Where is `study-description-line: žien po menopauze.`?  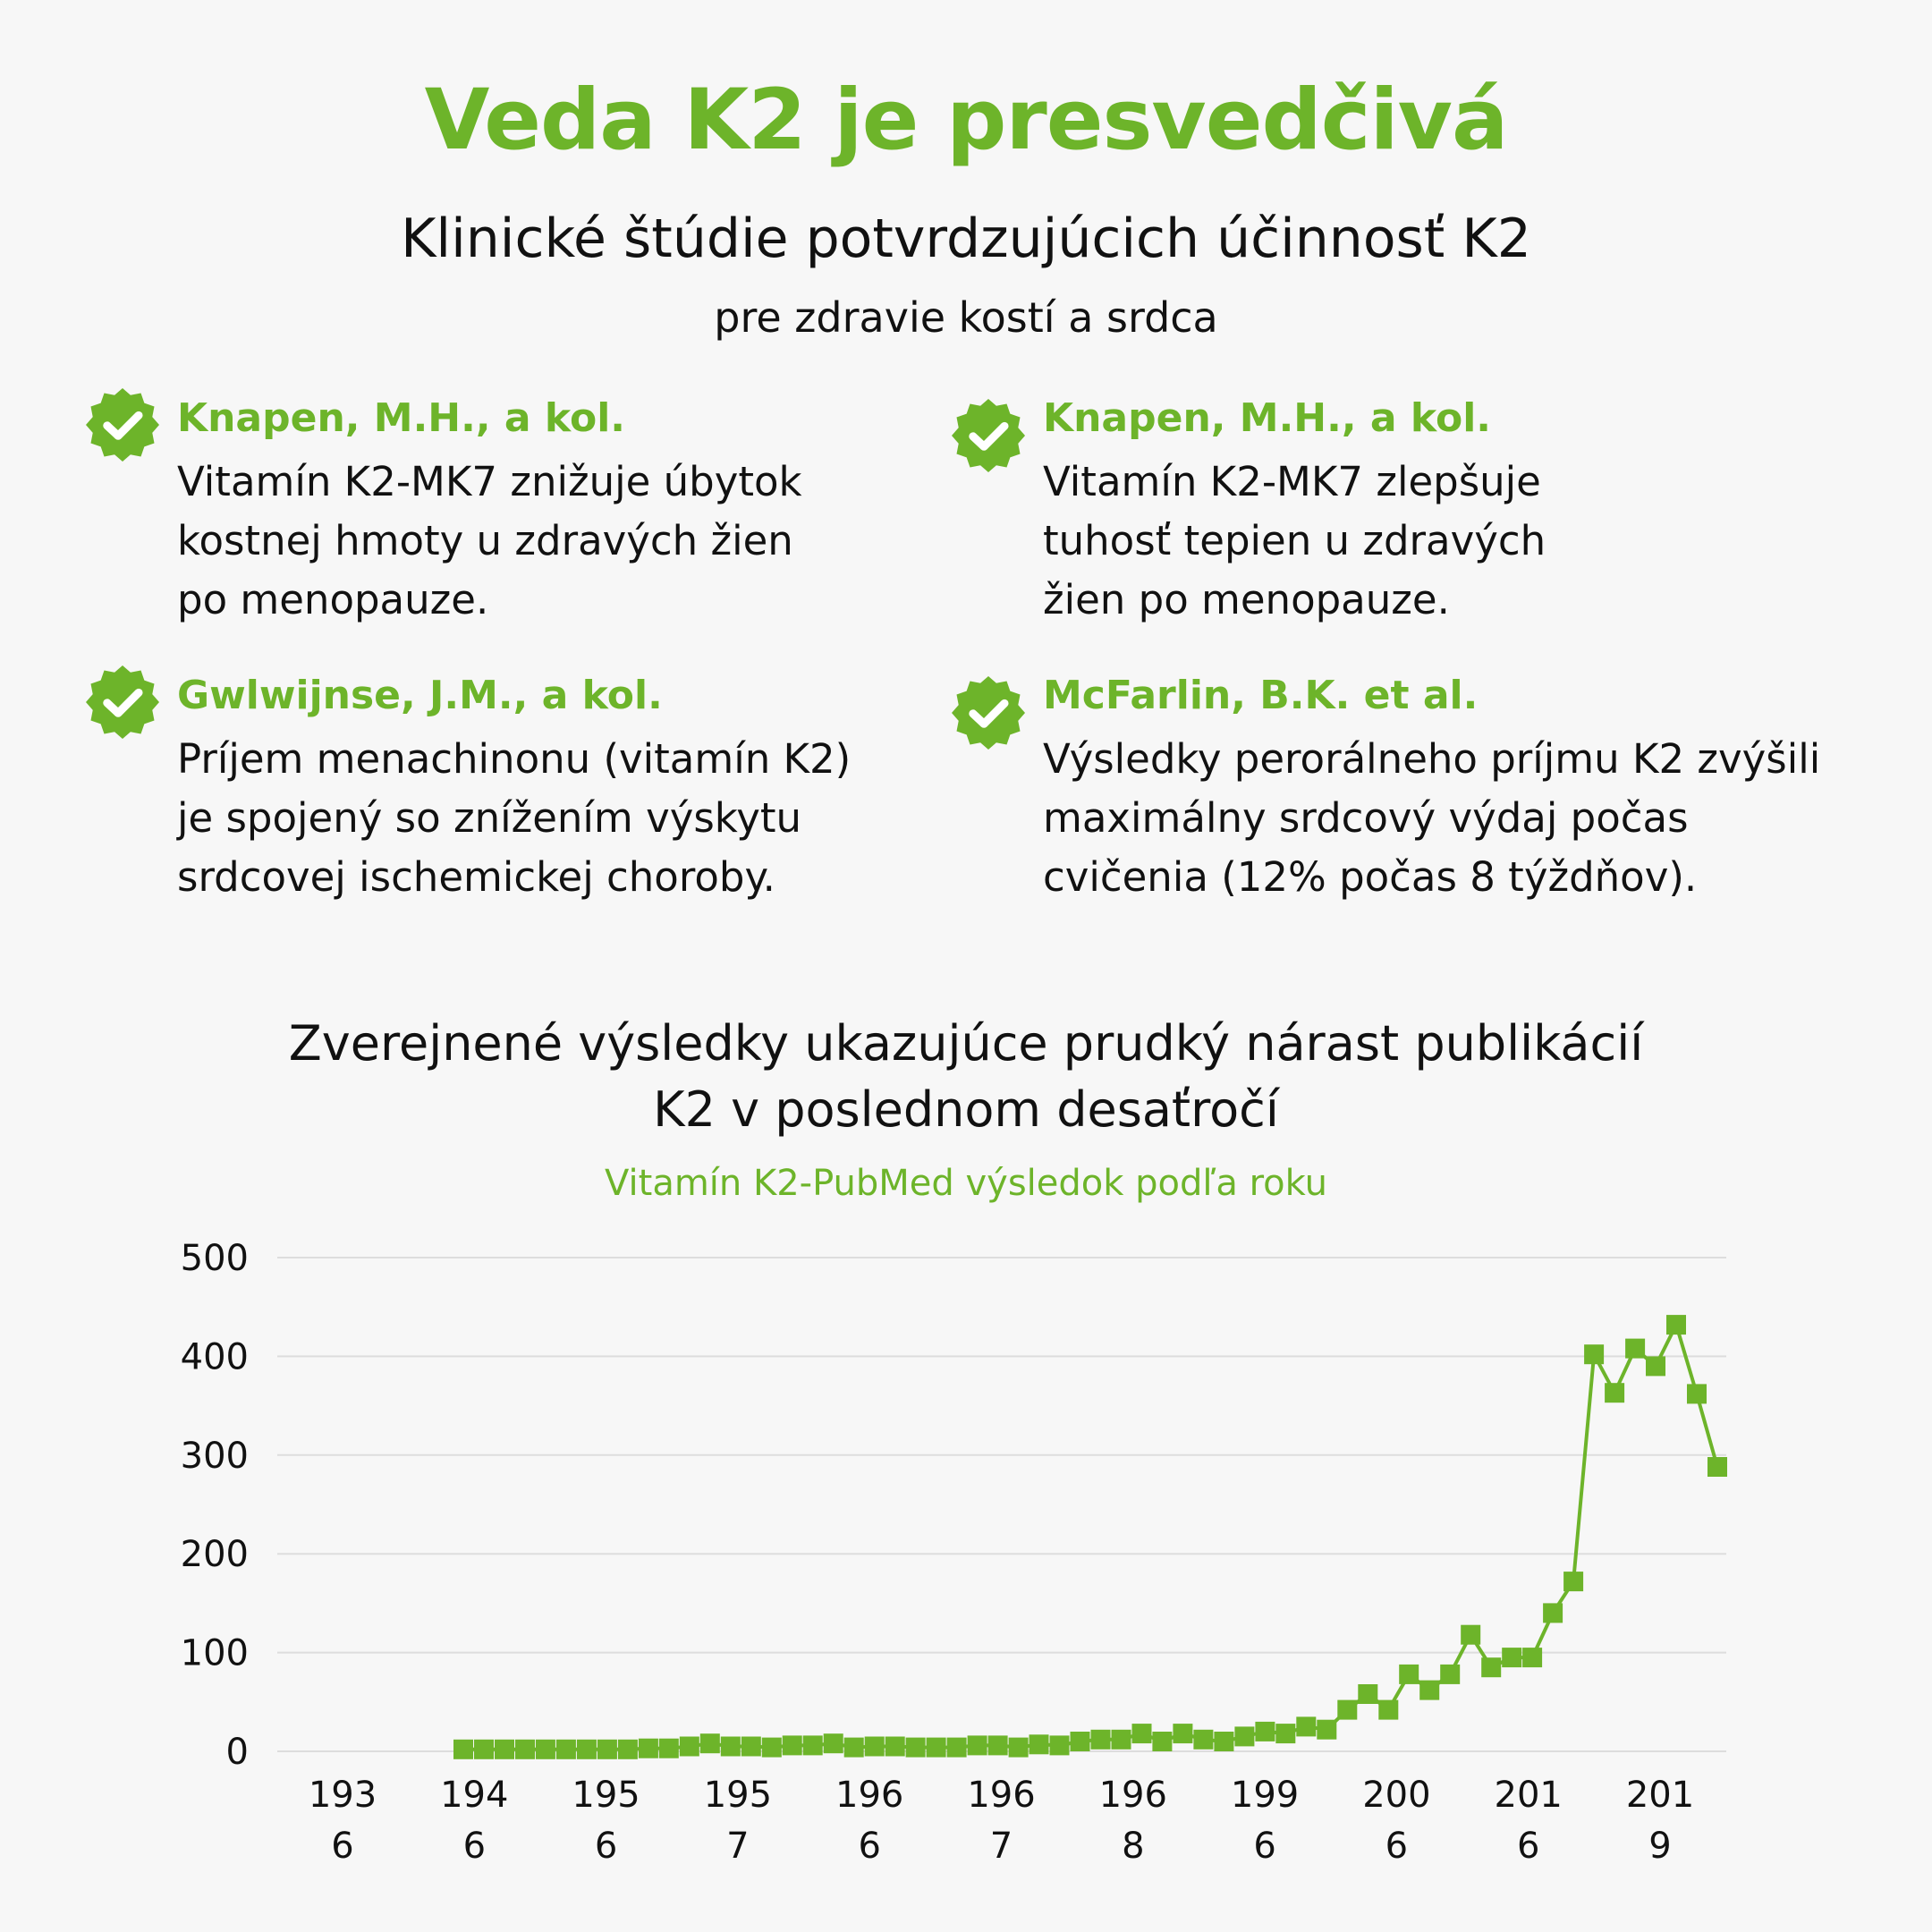 study-description-line: žien po menopauze. is located at coordinates (1246, 599).